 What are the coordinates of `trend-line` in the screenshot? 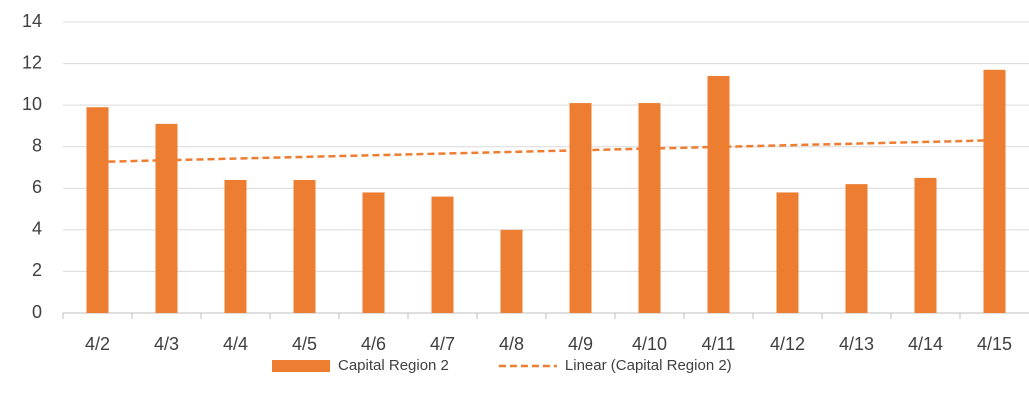 It's located at (546, 151).